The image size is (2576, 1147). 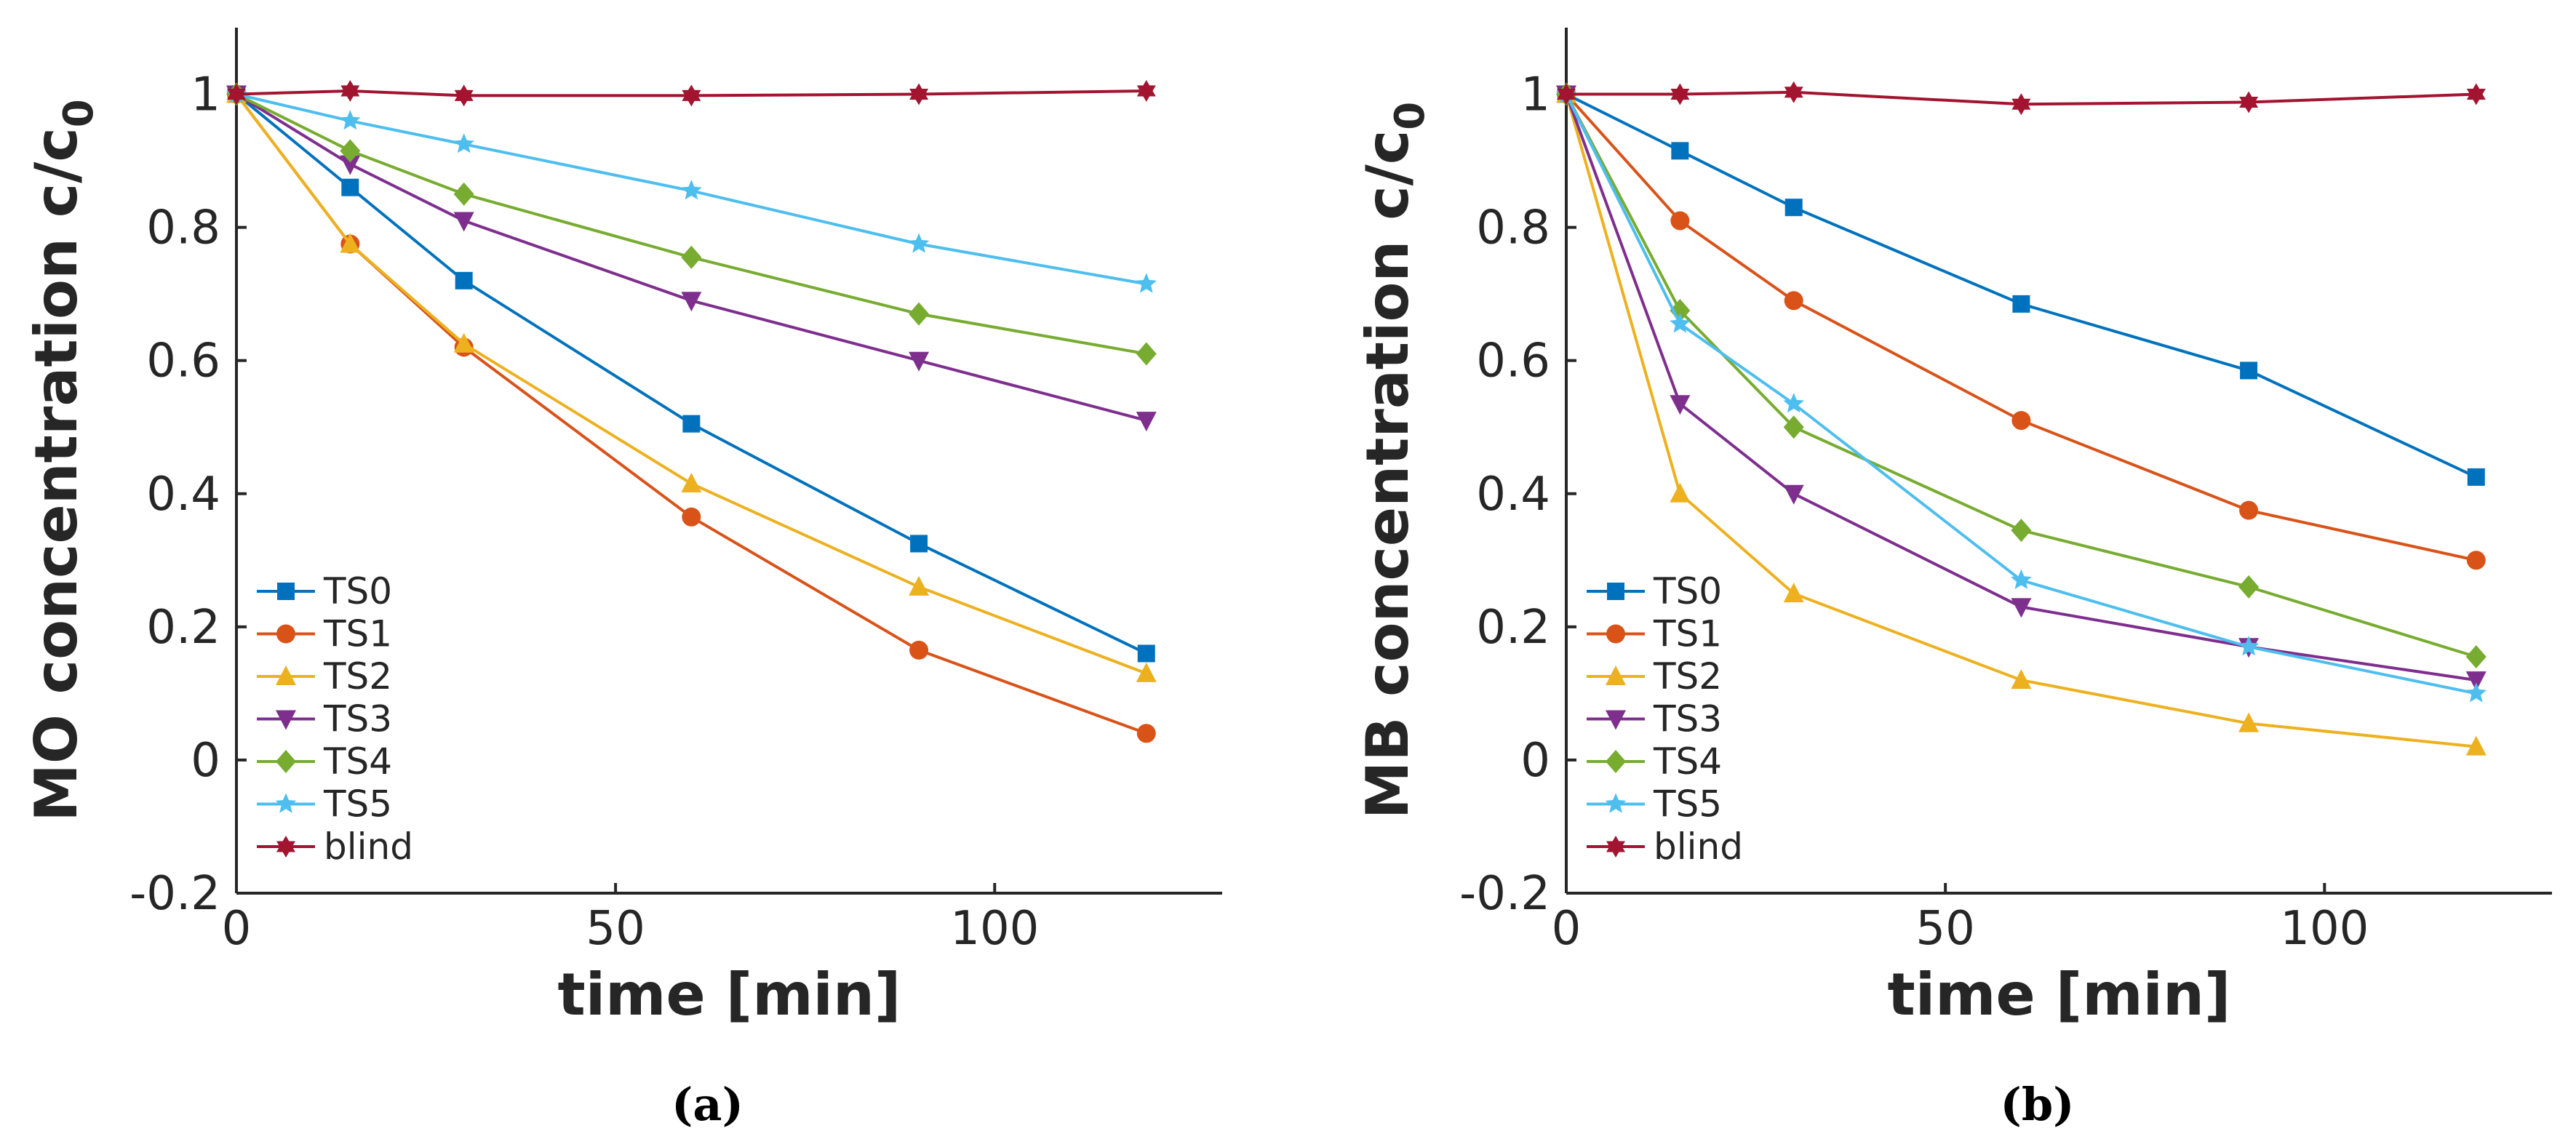 I want to click on series-line-TS0, so click(x=2021, y=285).